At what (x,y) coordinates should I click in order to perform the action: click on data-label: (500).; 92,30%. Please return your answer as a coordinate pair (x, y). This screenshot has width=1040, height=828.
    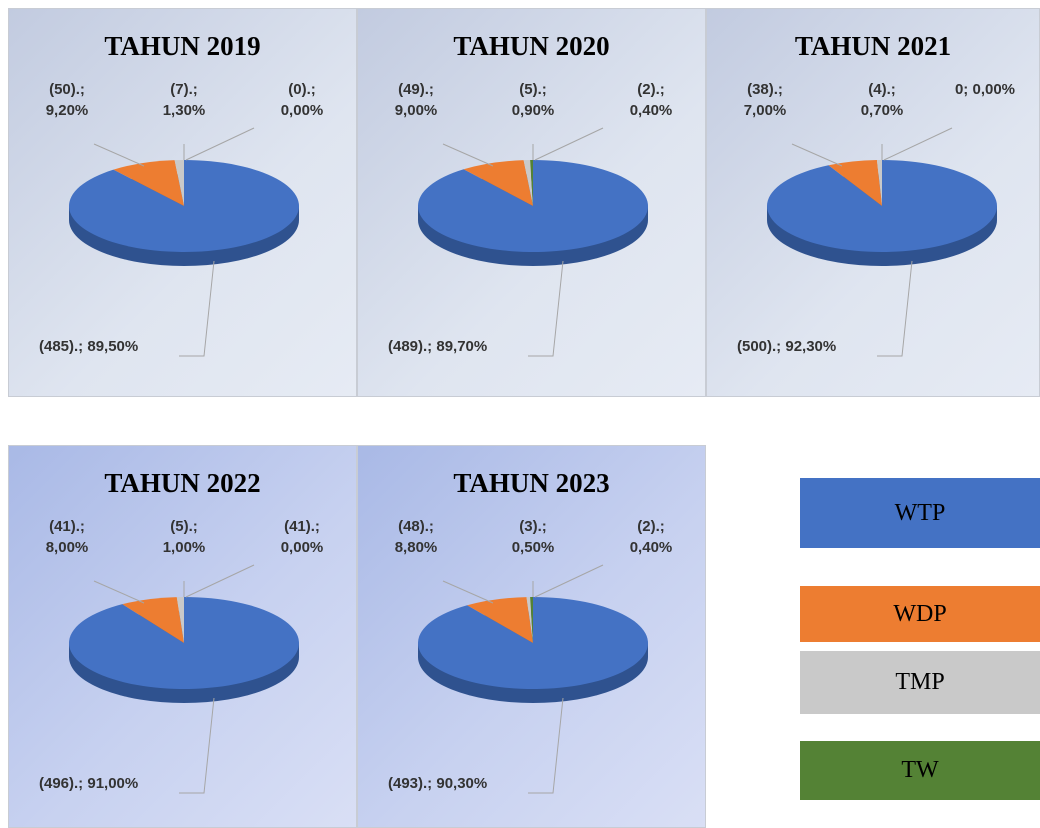
    Looking at the image, I should click on (787, 346).